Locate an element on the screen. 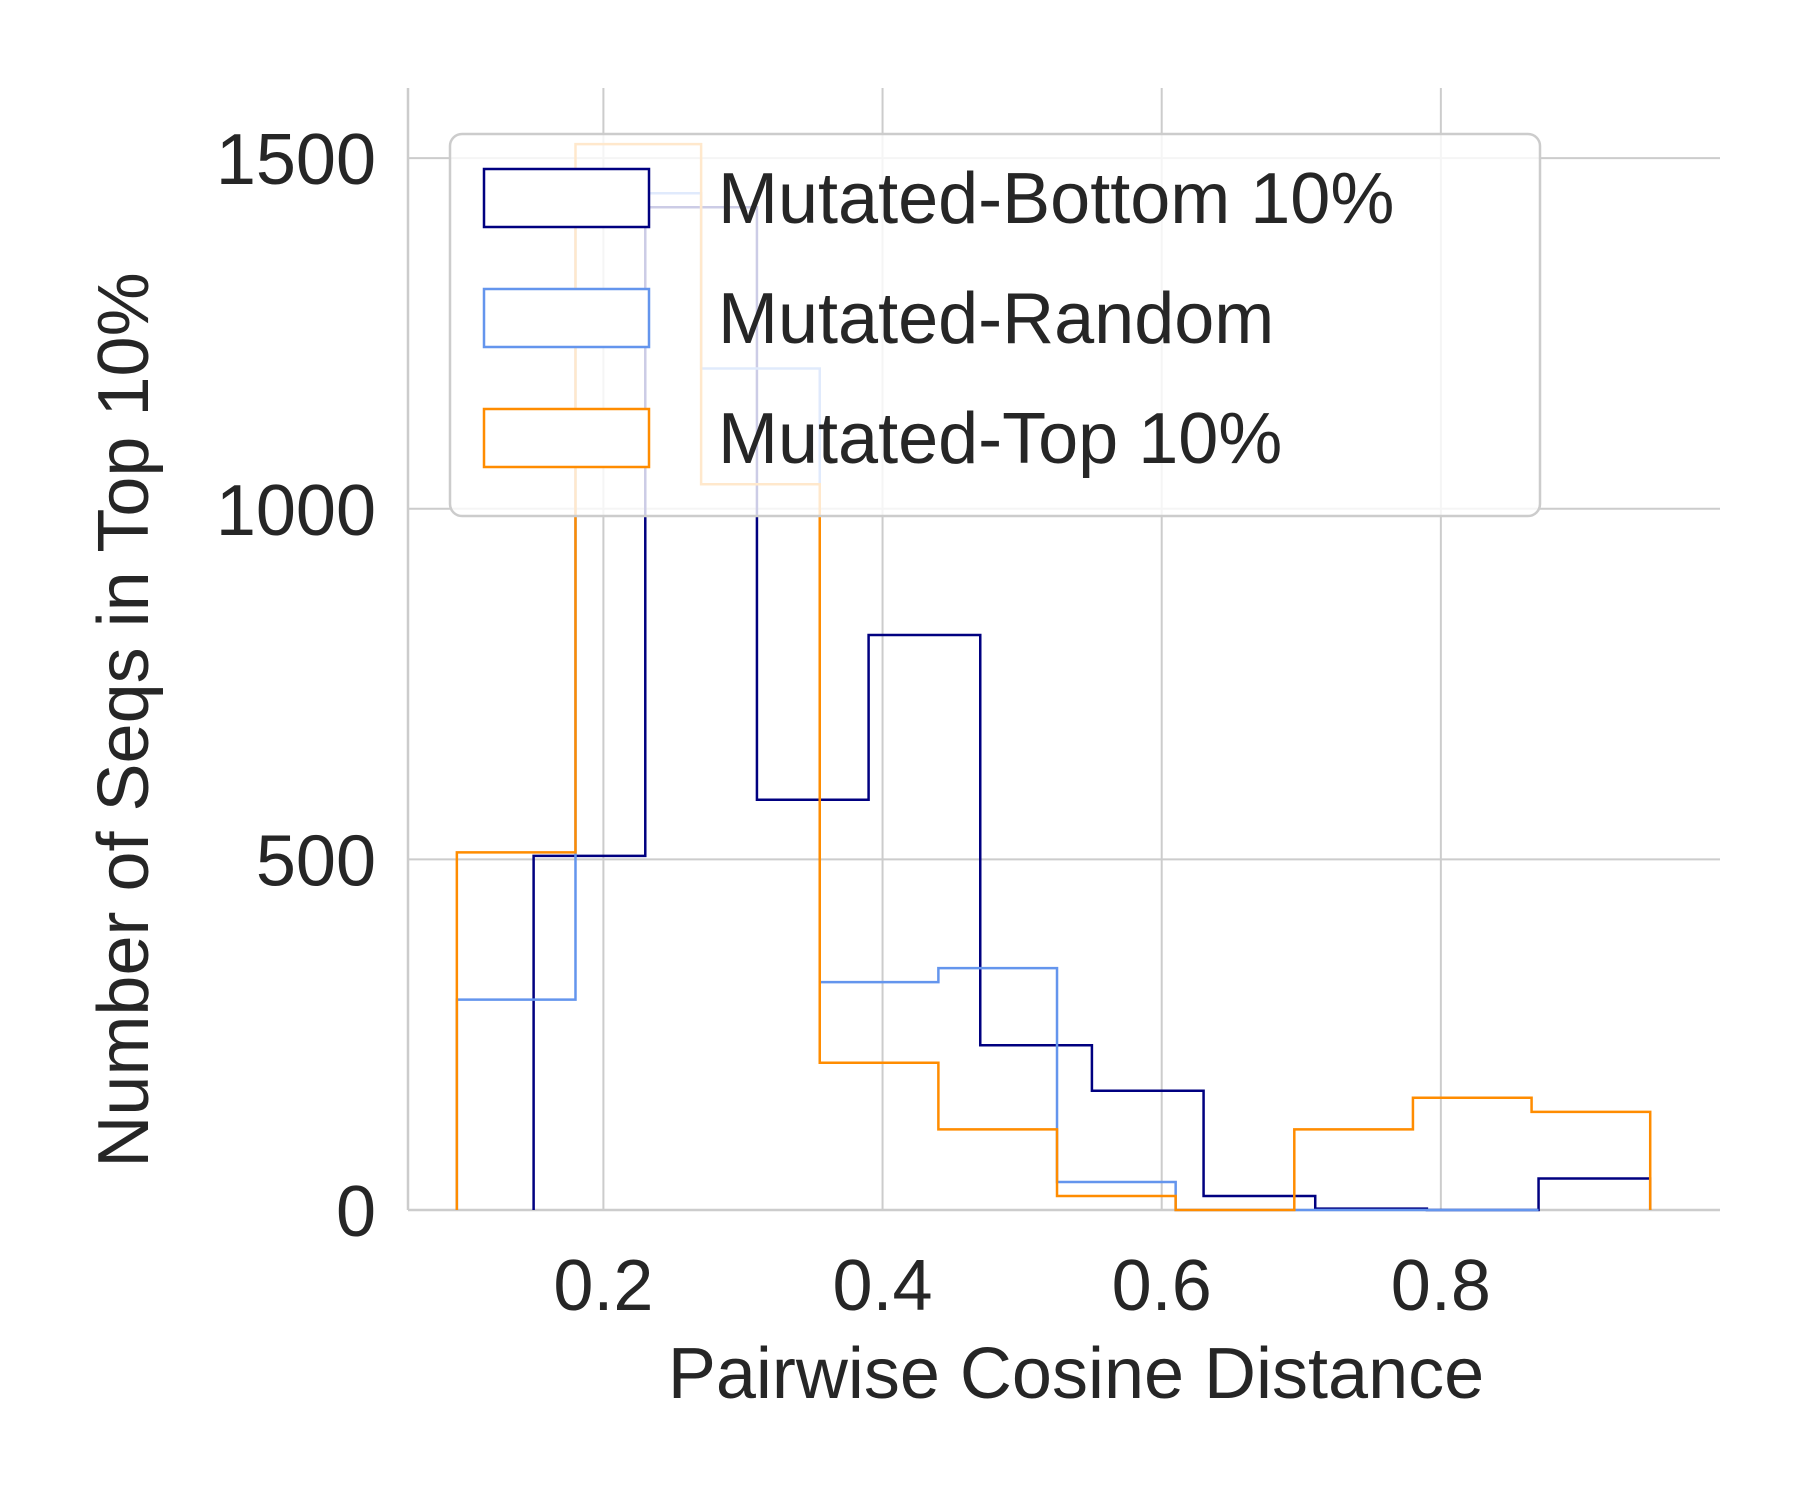 Image resolution: width=1800 pixels, height=1500 pixels. legend-label: Mutated-Random is located at coordinates (996, 319).